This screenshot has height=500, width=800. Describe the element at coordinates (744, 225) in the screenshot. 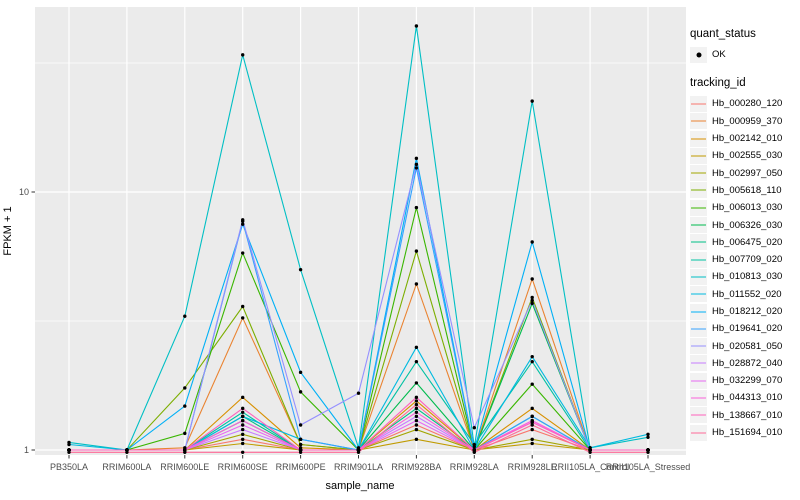

I see `legend-item-Hb_006326_030: Hb_006326_030` at that location.